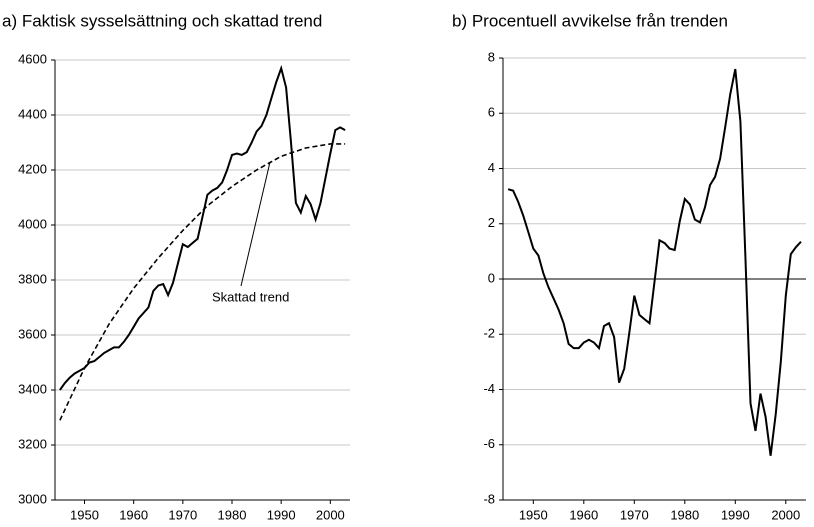  What do you see at coordinates (489, 498) in the screenshot?
I see `y-tick-label: -8` at bounding box center [489, 498].